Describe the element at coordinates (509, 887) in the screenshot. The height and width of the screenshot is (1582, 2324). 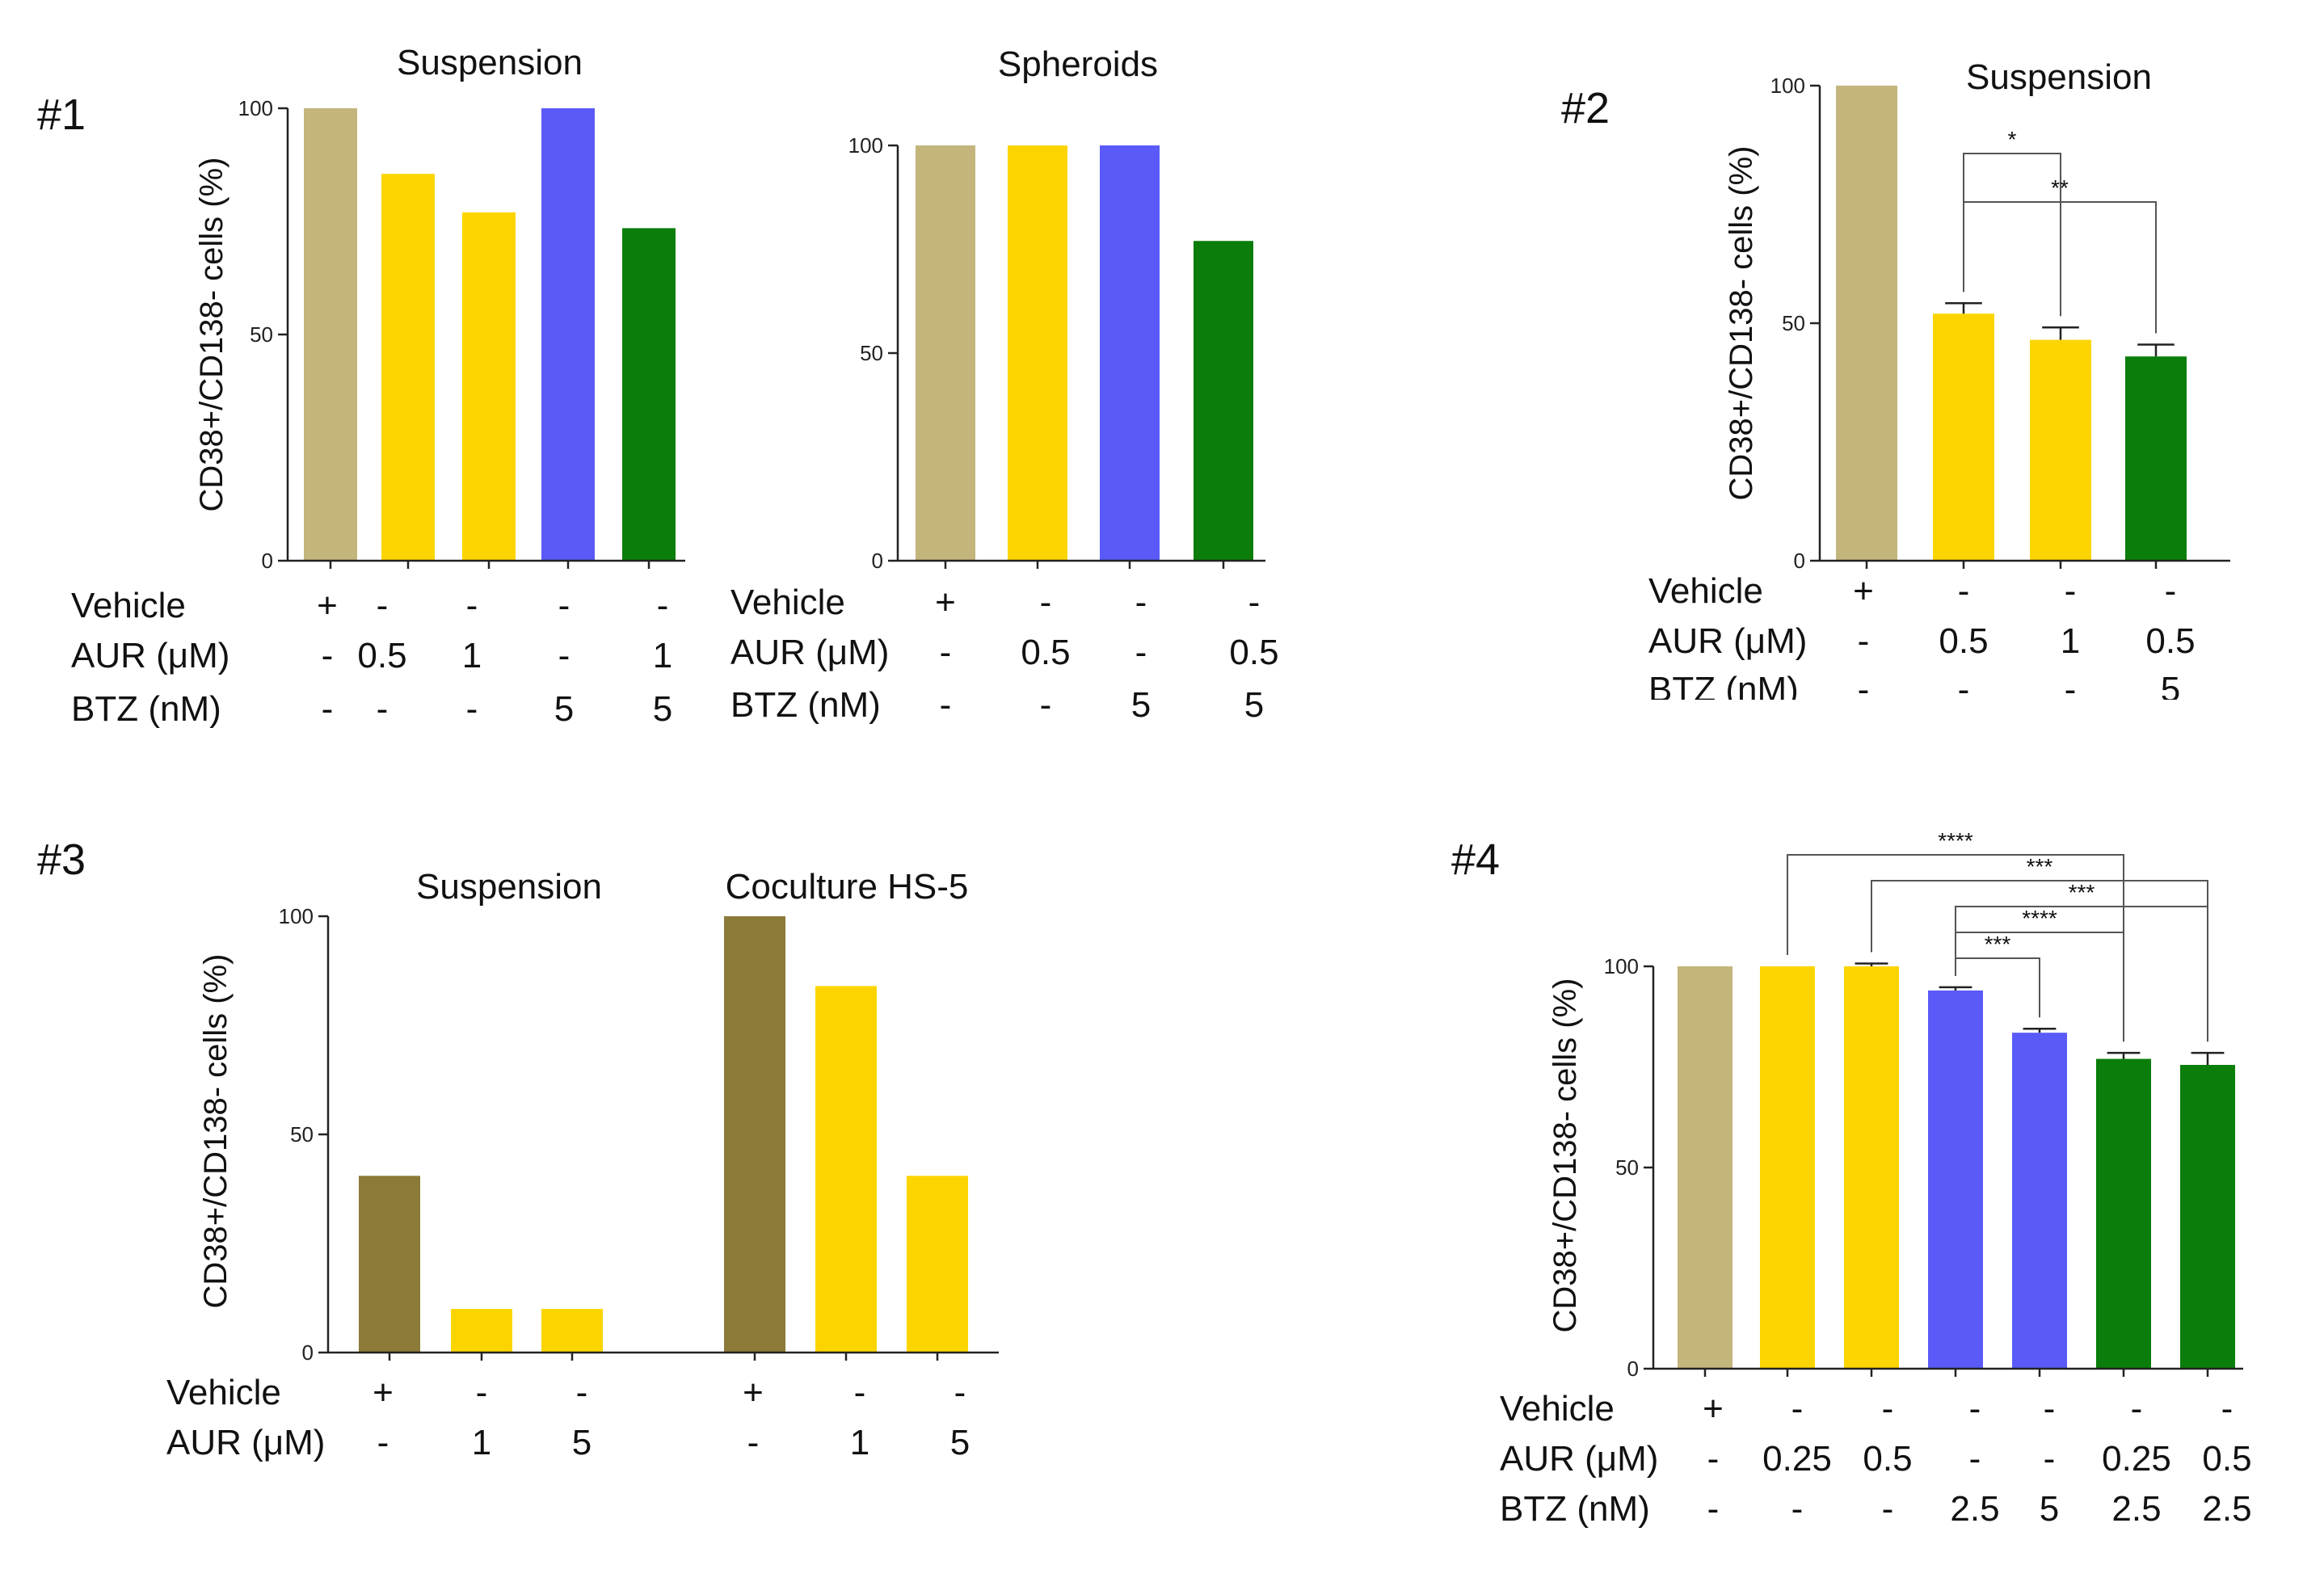
I see `group-title: Suspension` at that location.